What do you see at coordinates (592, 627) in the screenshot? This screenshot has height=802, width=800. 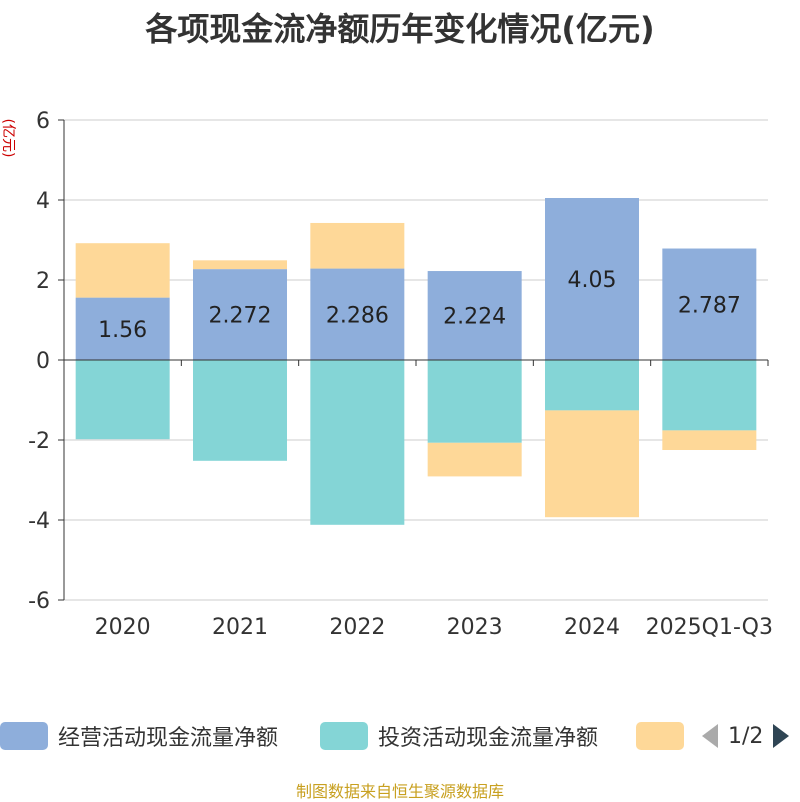 I see `x-tick-label: 2024` at bounding box center [592, 627].